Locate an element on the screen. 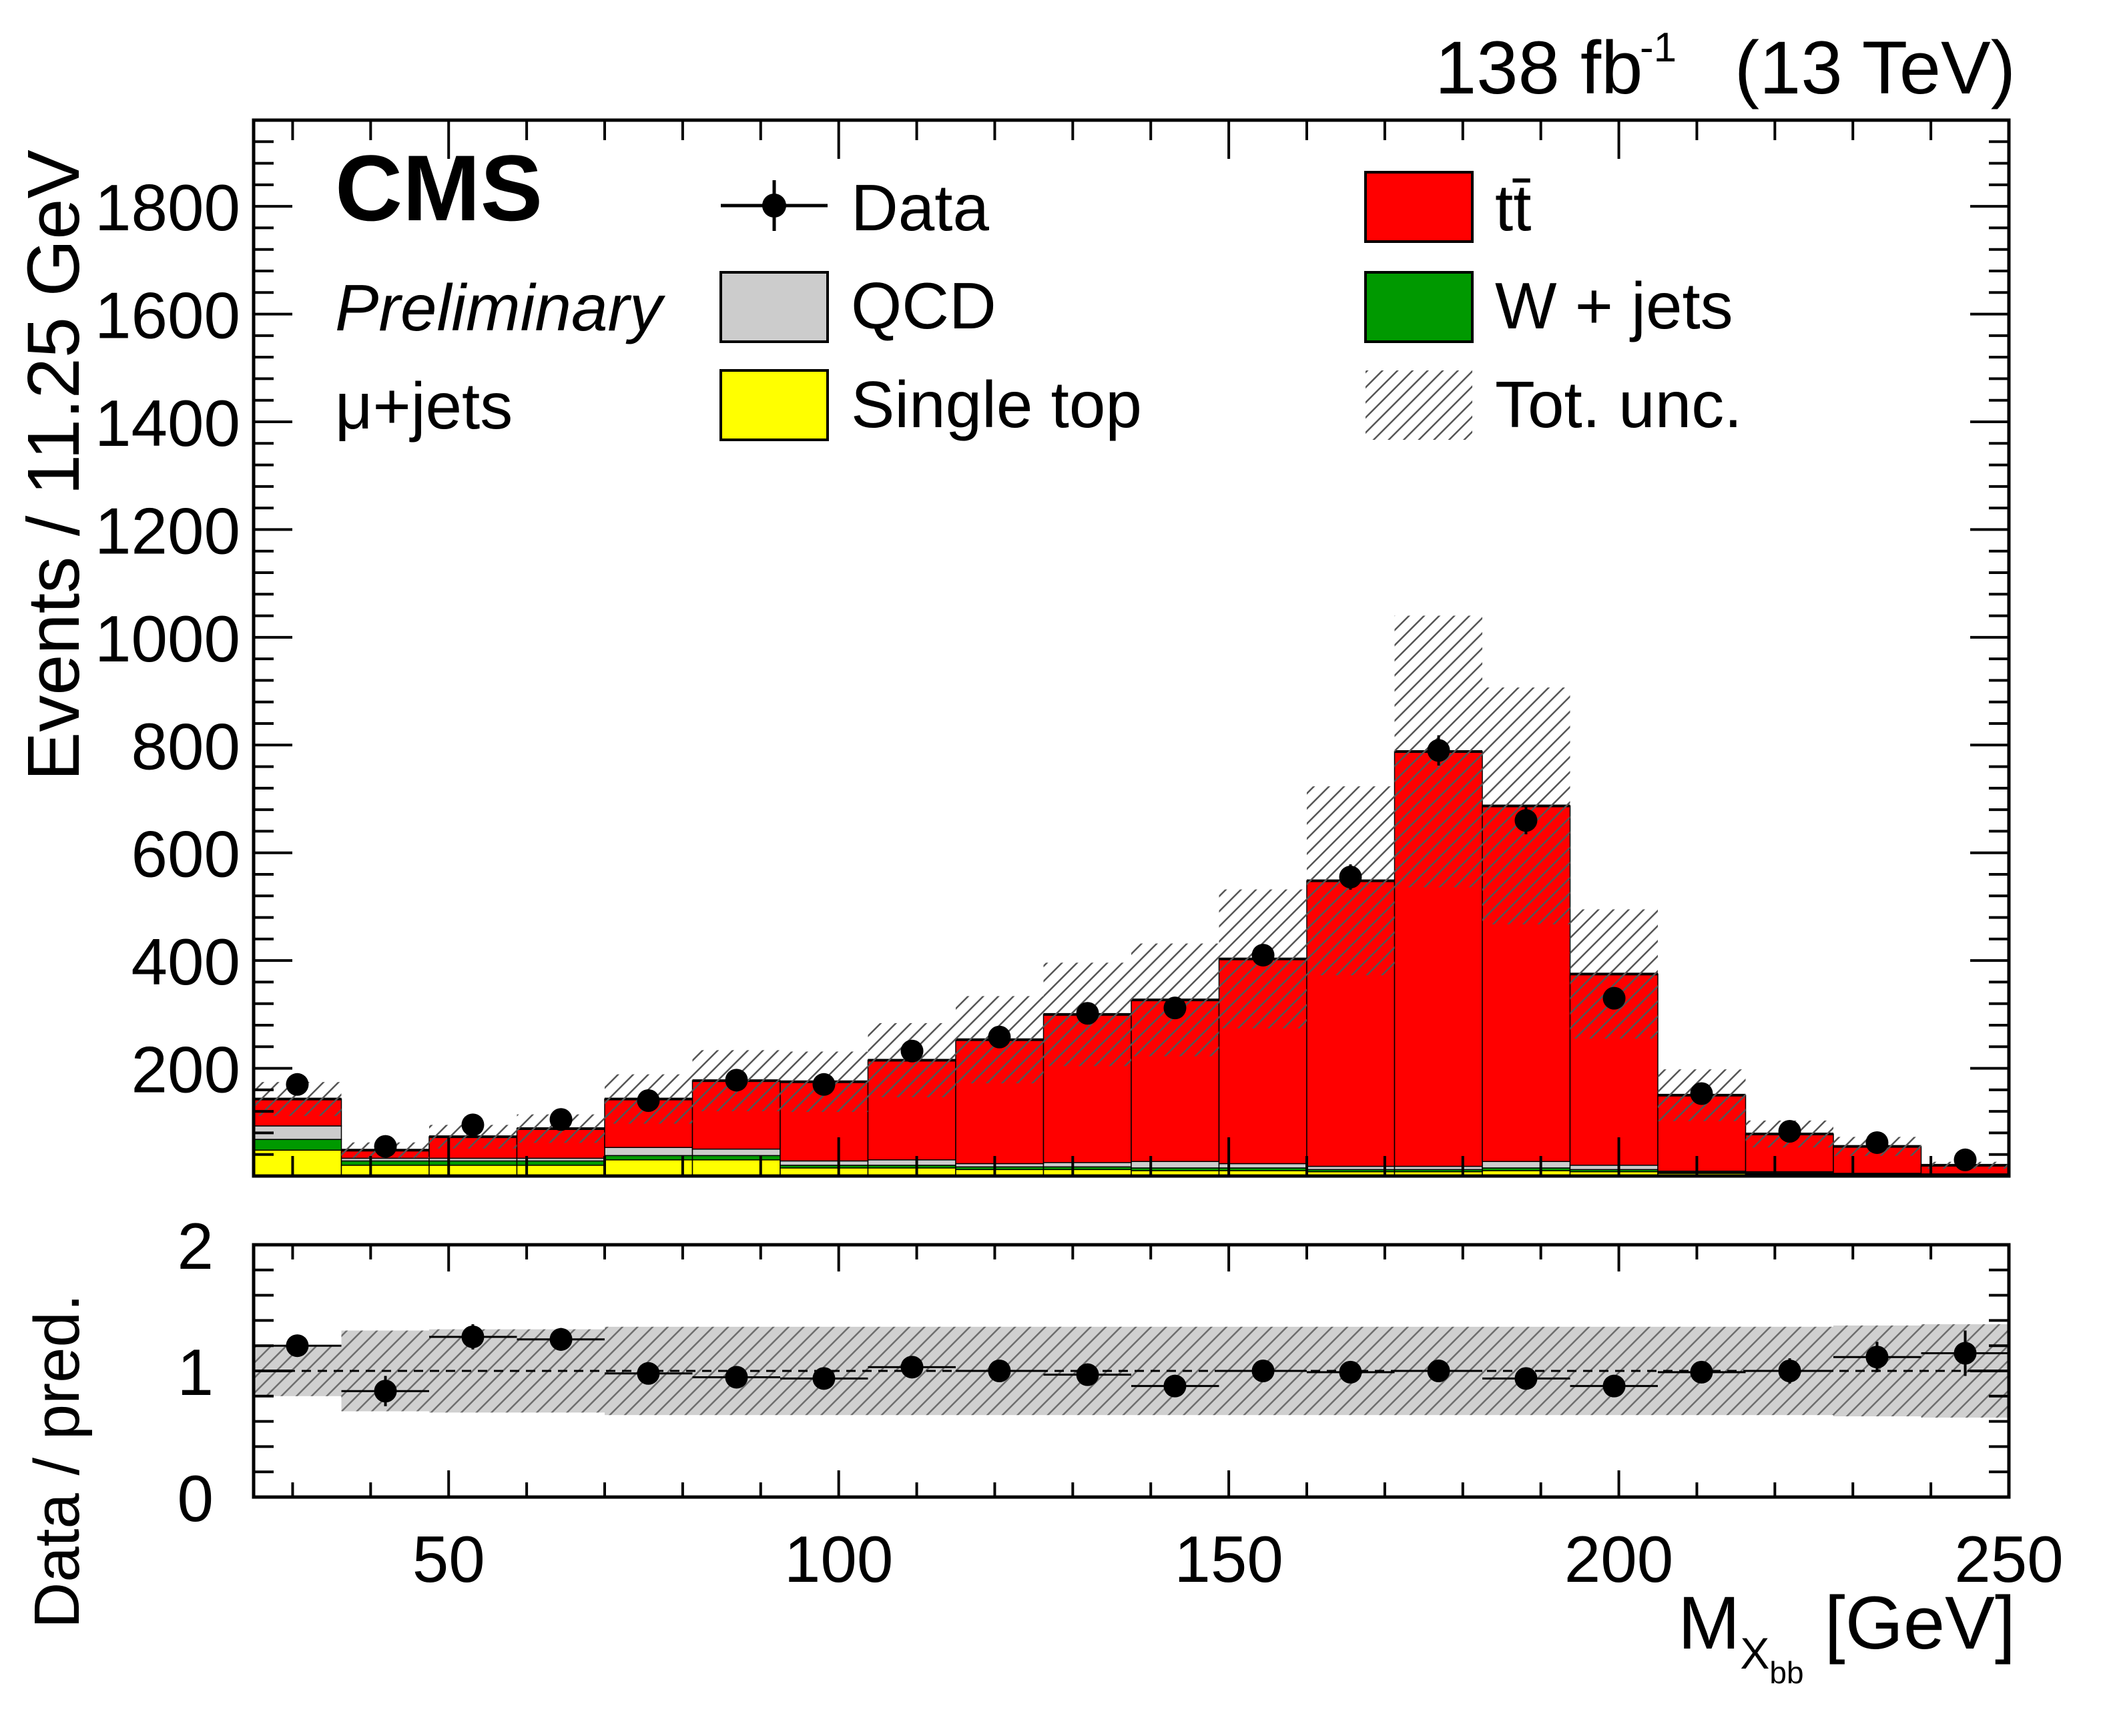  main-ytick-label: 1000 is located at coordinates (168, 638).